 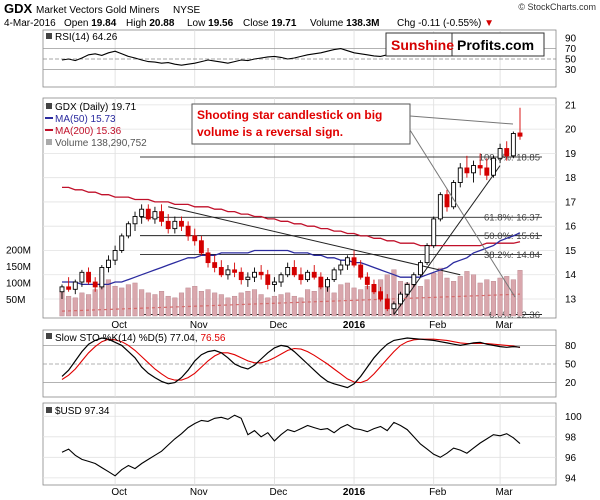 What do you see at coordinates (509, 158) in the screenshot?
I see `fib-level-label: 100.0%: 18.85` at bounding box center [509, 158].